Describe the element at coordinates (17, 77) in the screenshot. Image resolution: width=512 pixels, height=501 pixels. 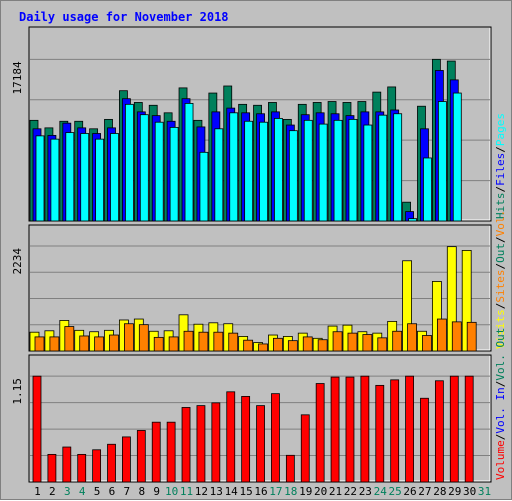
I see `max-label: 17184` at that location.